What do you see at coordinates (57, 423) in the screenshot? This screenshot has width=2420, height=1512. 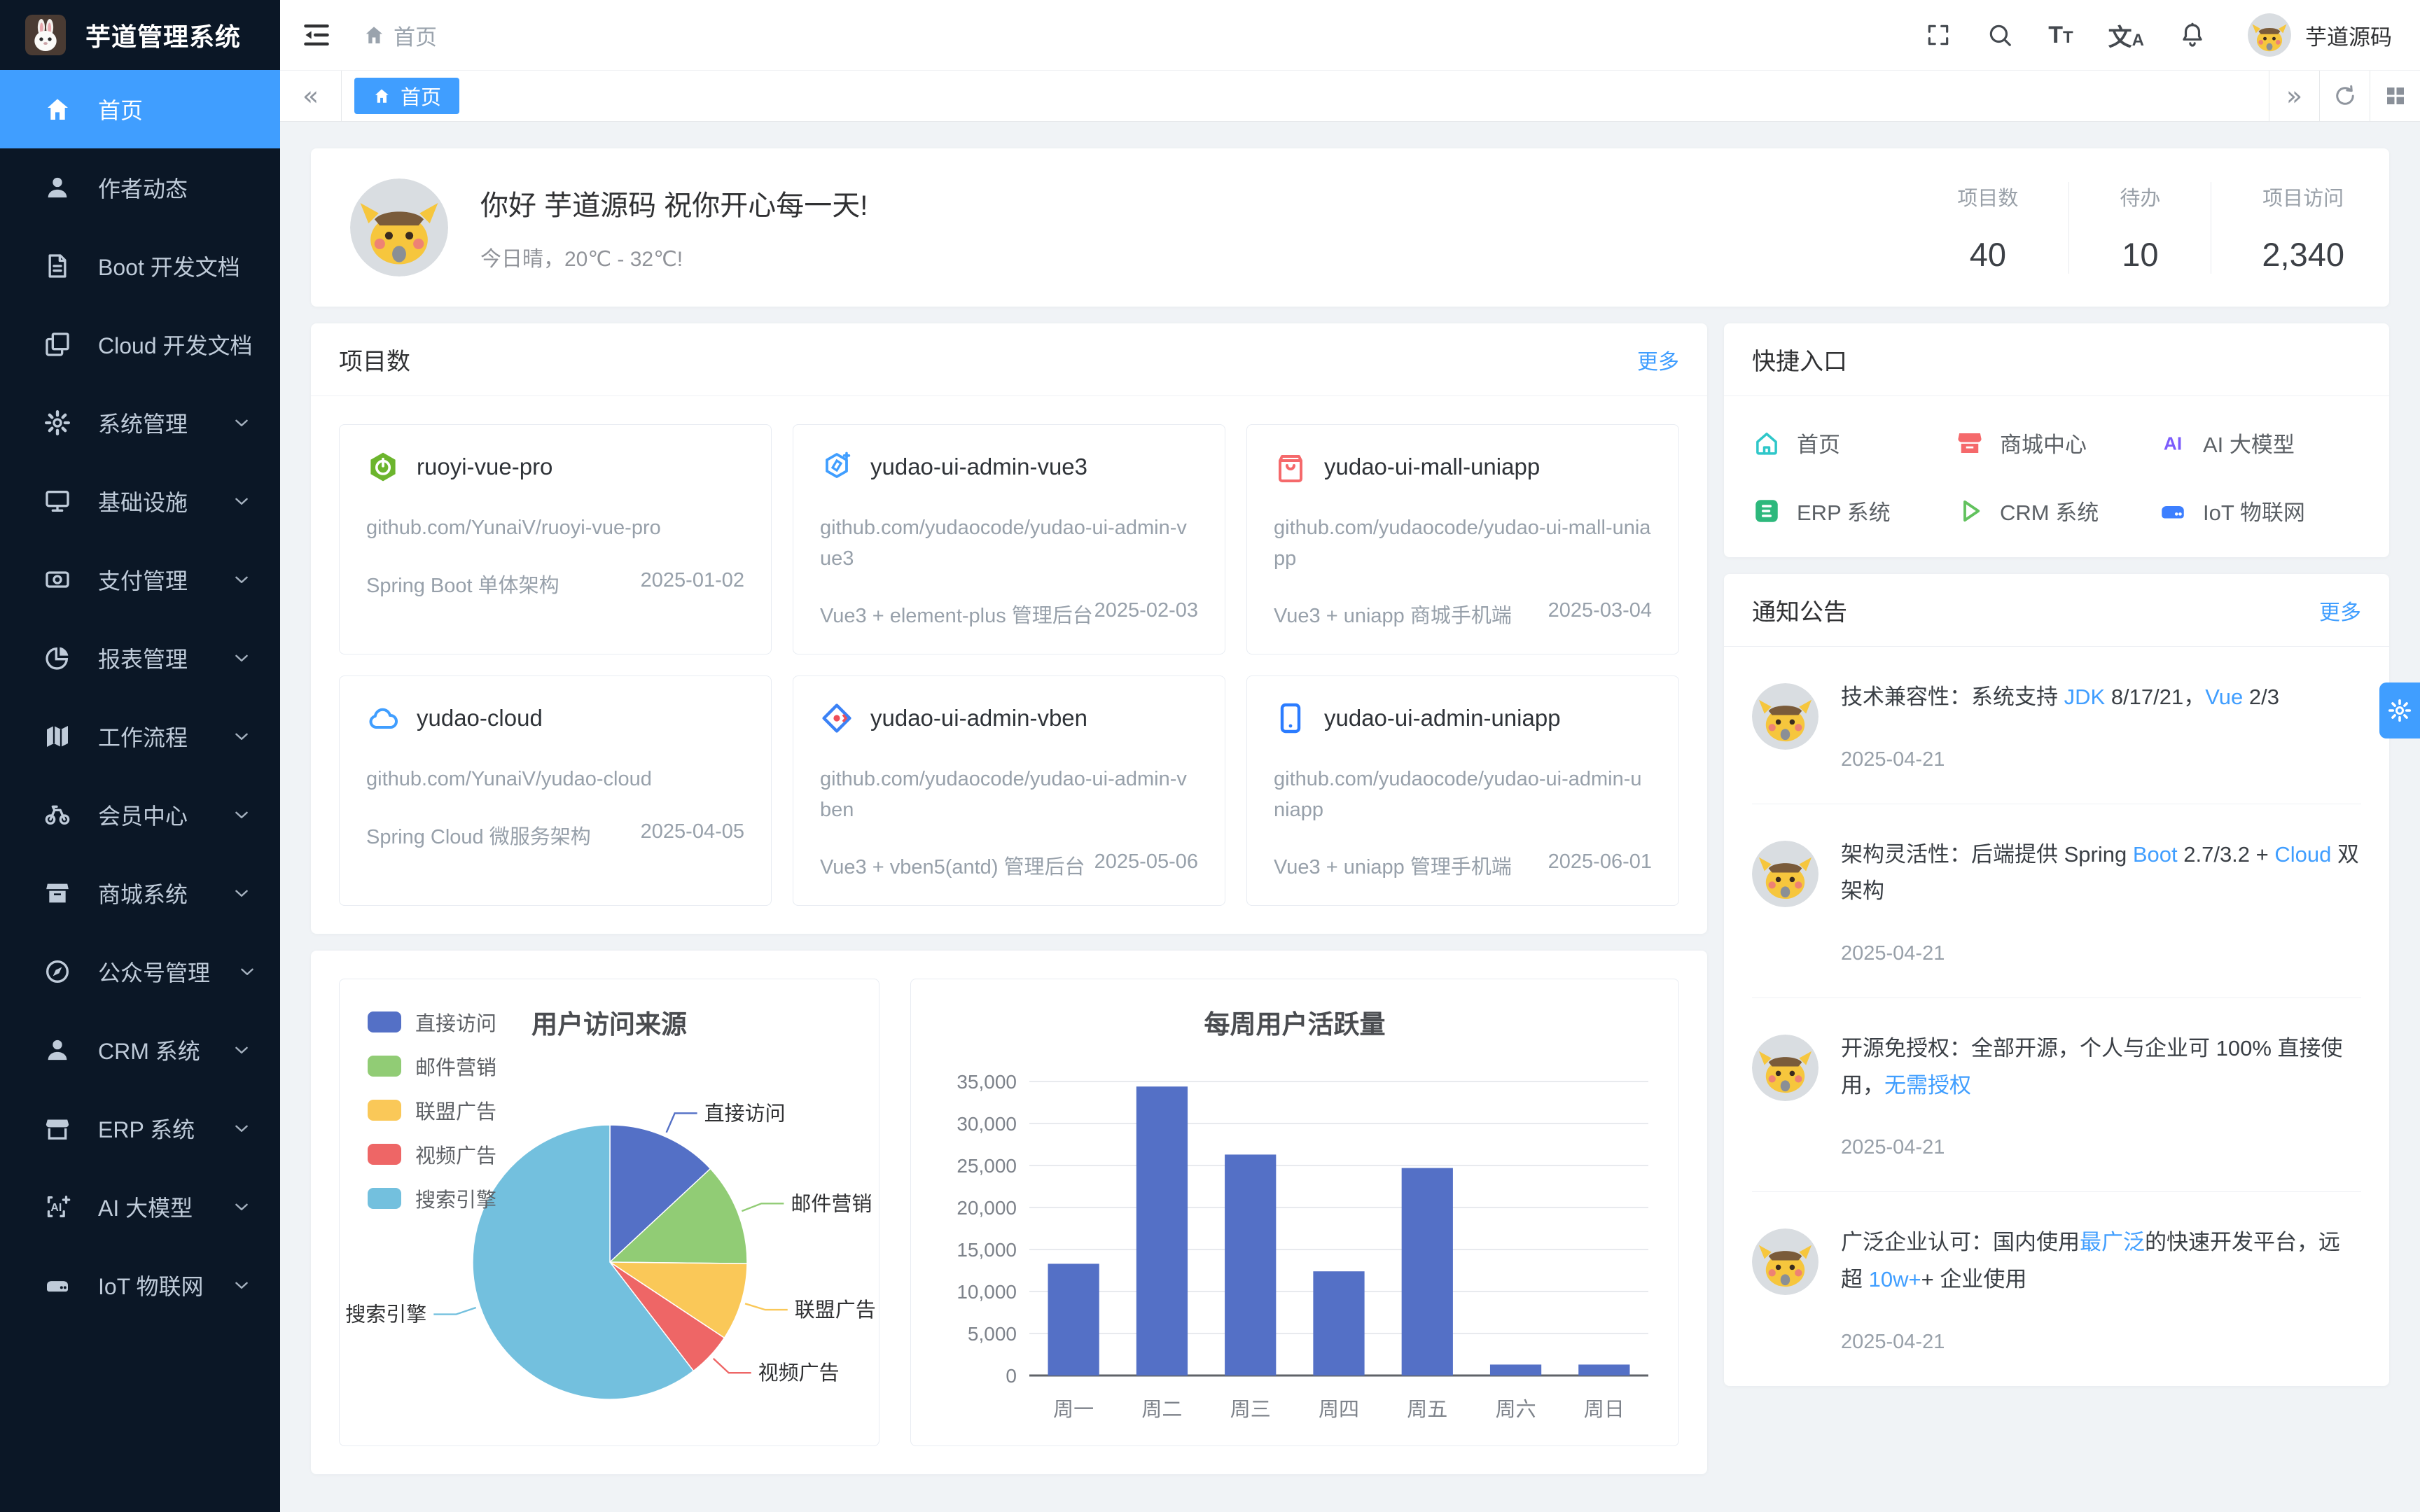 I see `gear-icon` at bounding box center [57, 423].